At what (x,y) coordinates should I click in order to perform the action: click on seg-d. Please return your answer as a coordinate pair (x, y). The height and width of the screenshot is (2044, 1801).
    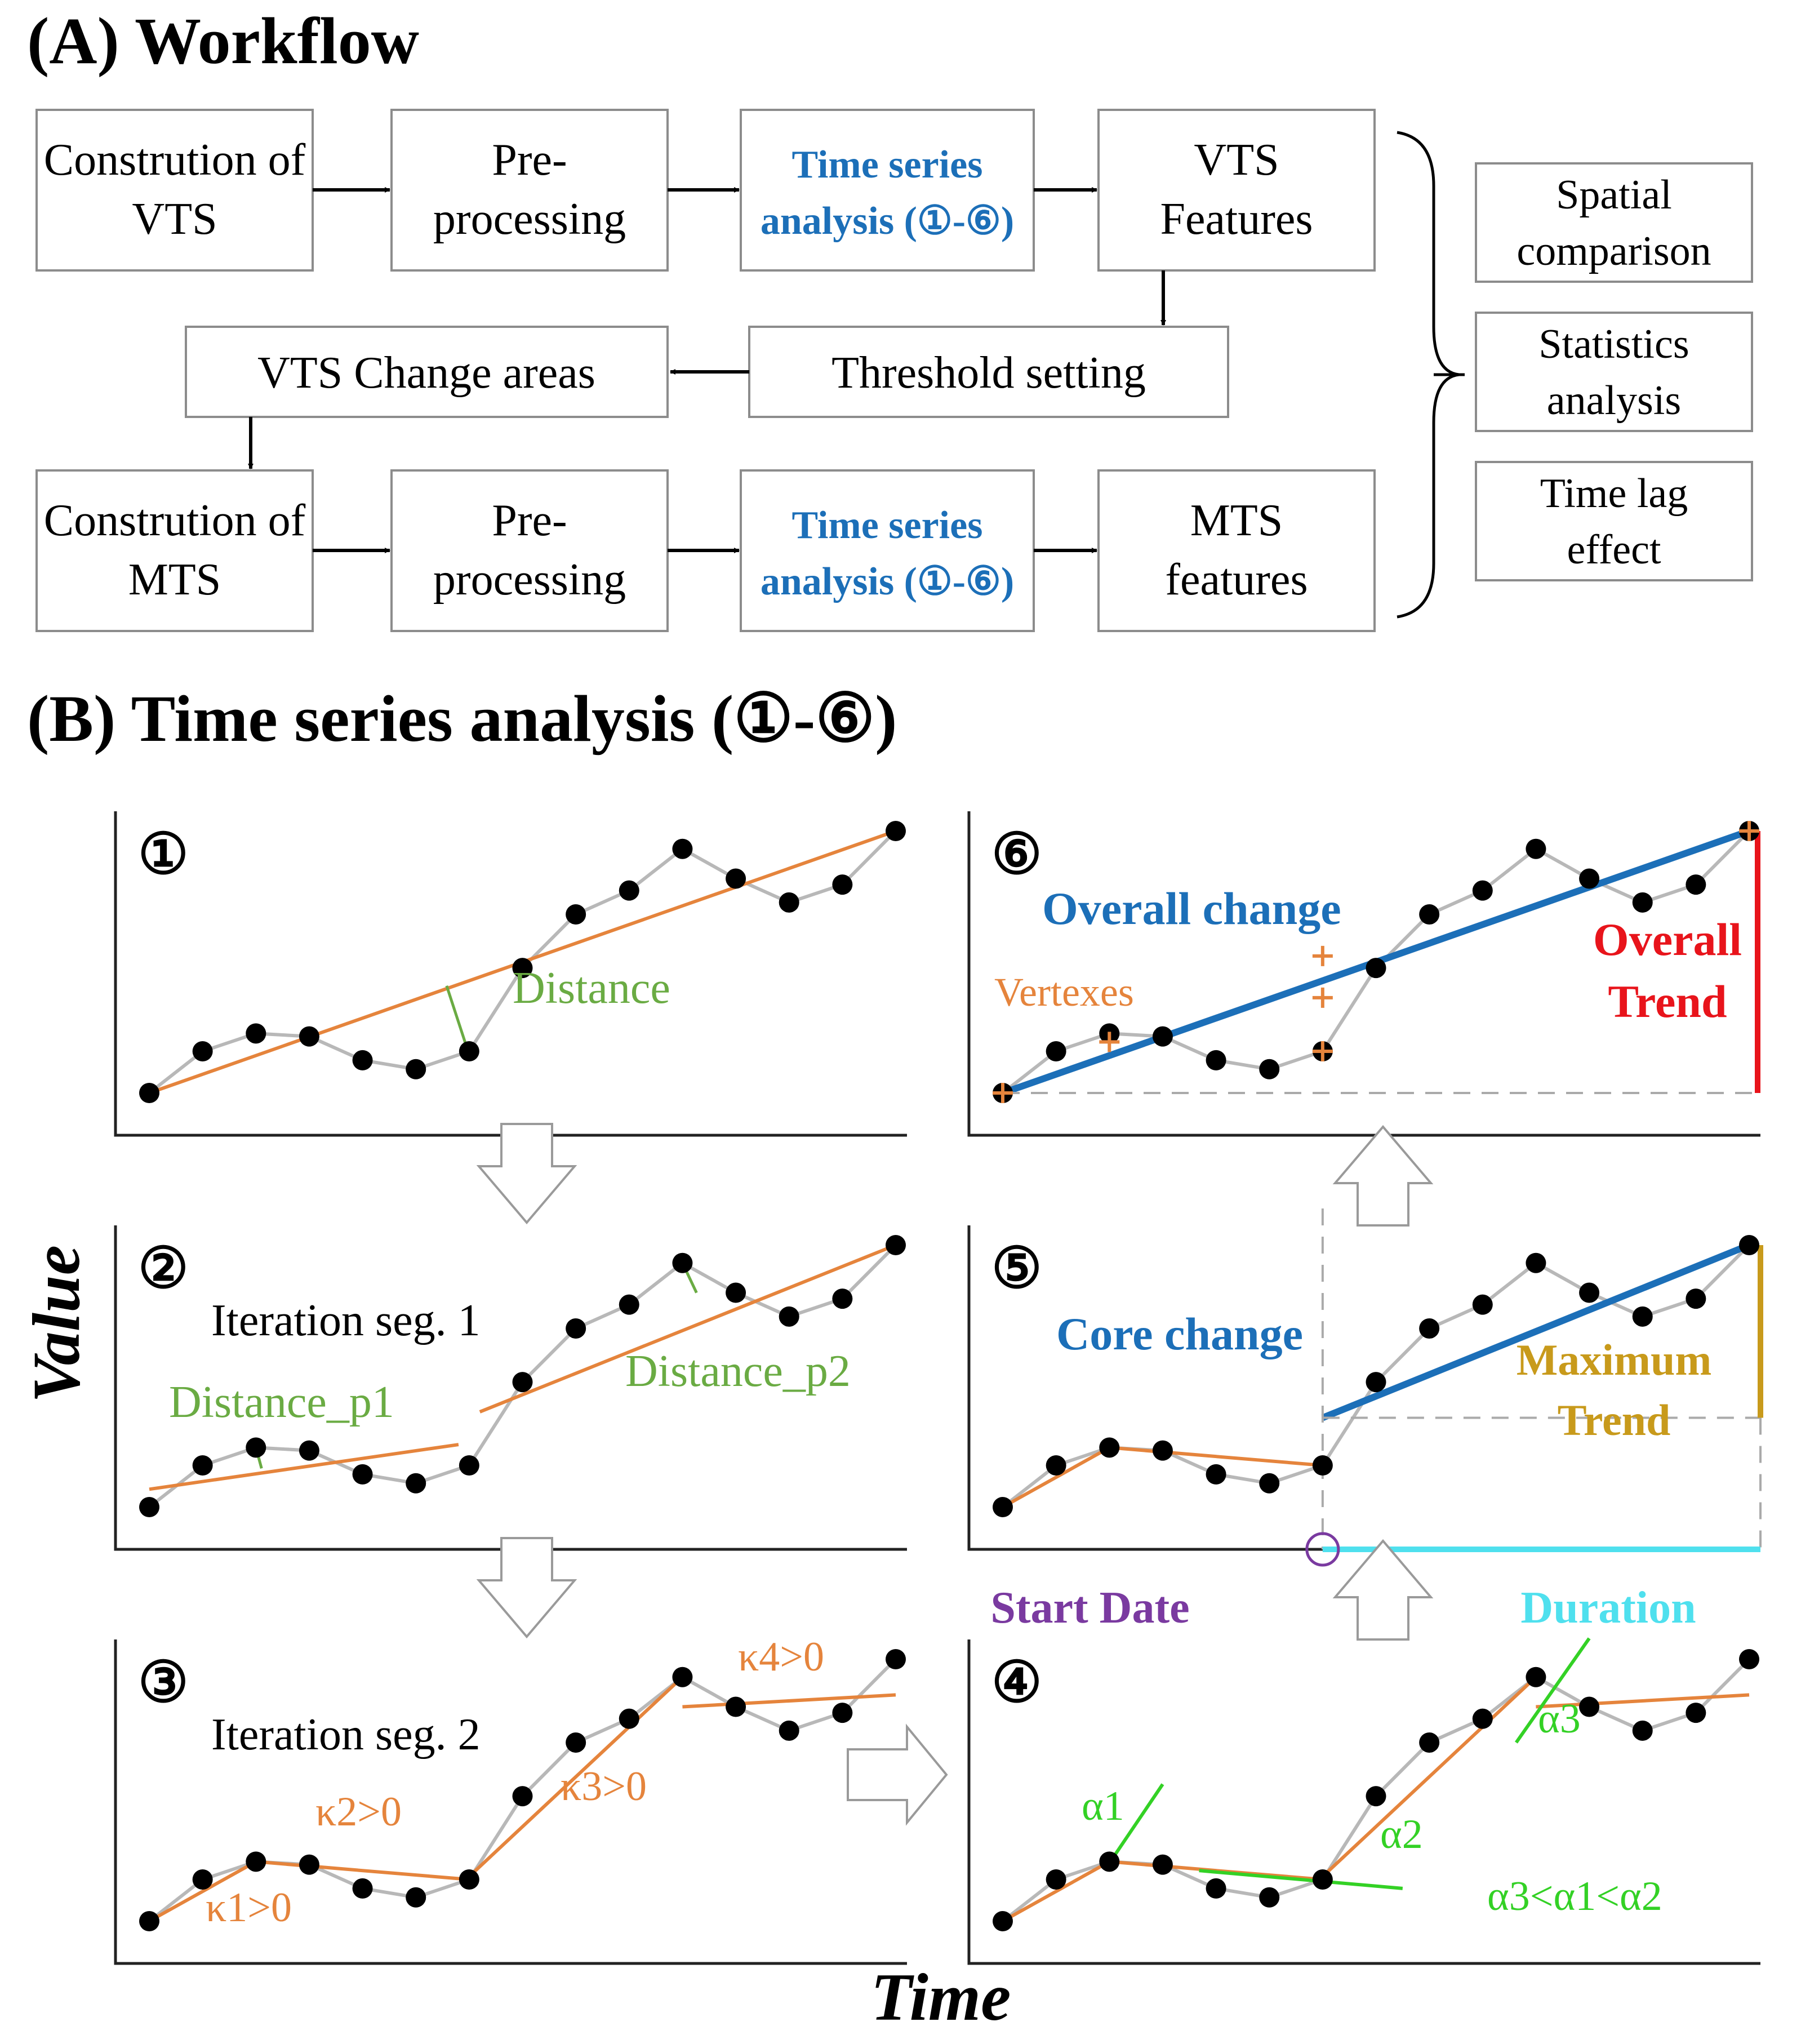
    Looking at the image, I should click on (1643, 1701).